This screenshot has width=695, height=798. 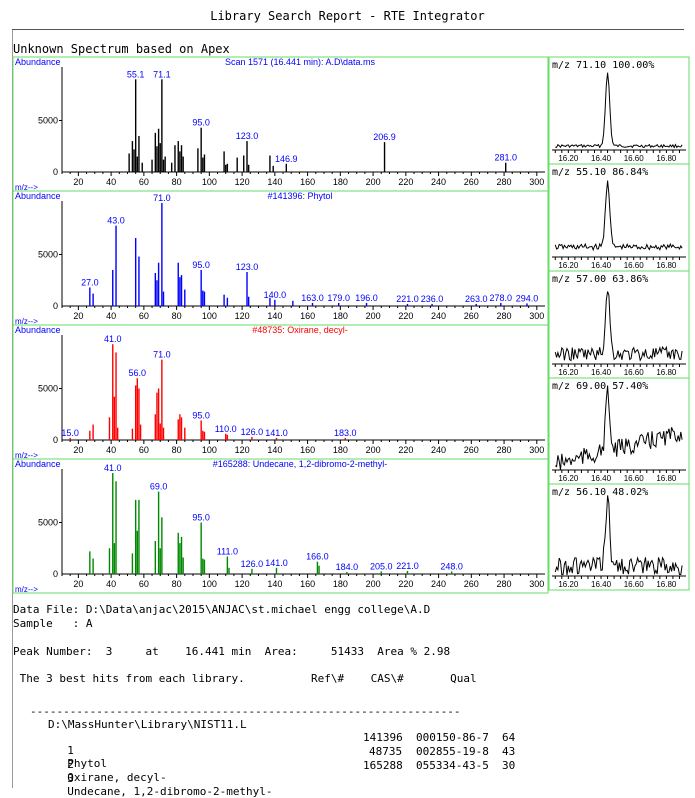 I want to click on hit-3-cas: 055334-43-5, so click(x=452, y=765).